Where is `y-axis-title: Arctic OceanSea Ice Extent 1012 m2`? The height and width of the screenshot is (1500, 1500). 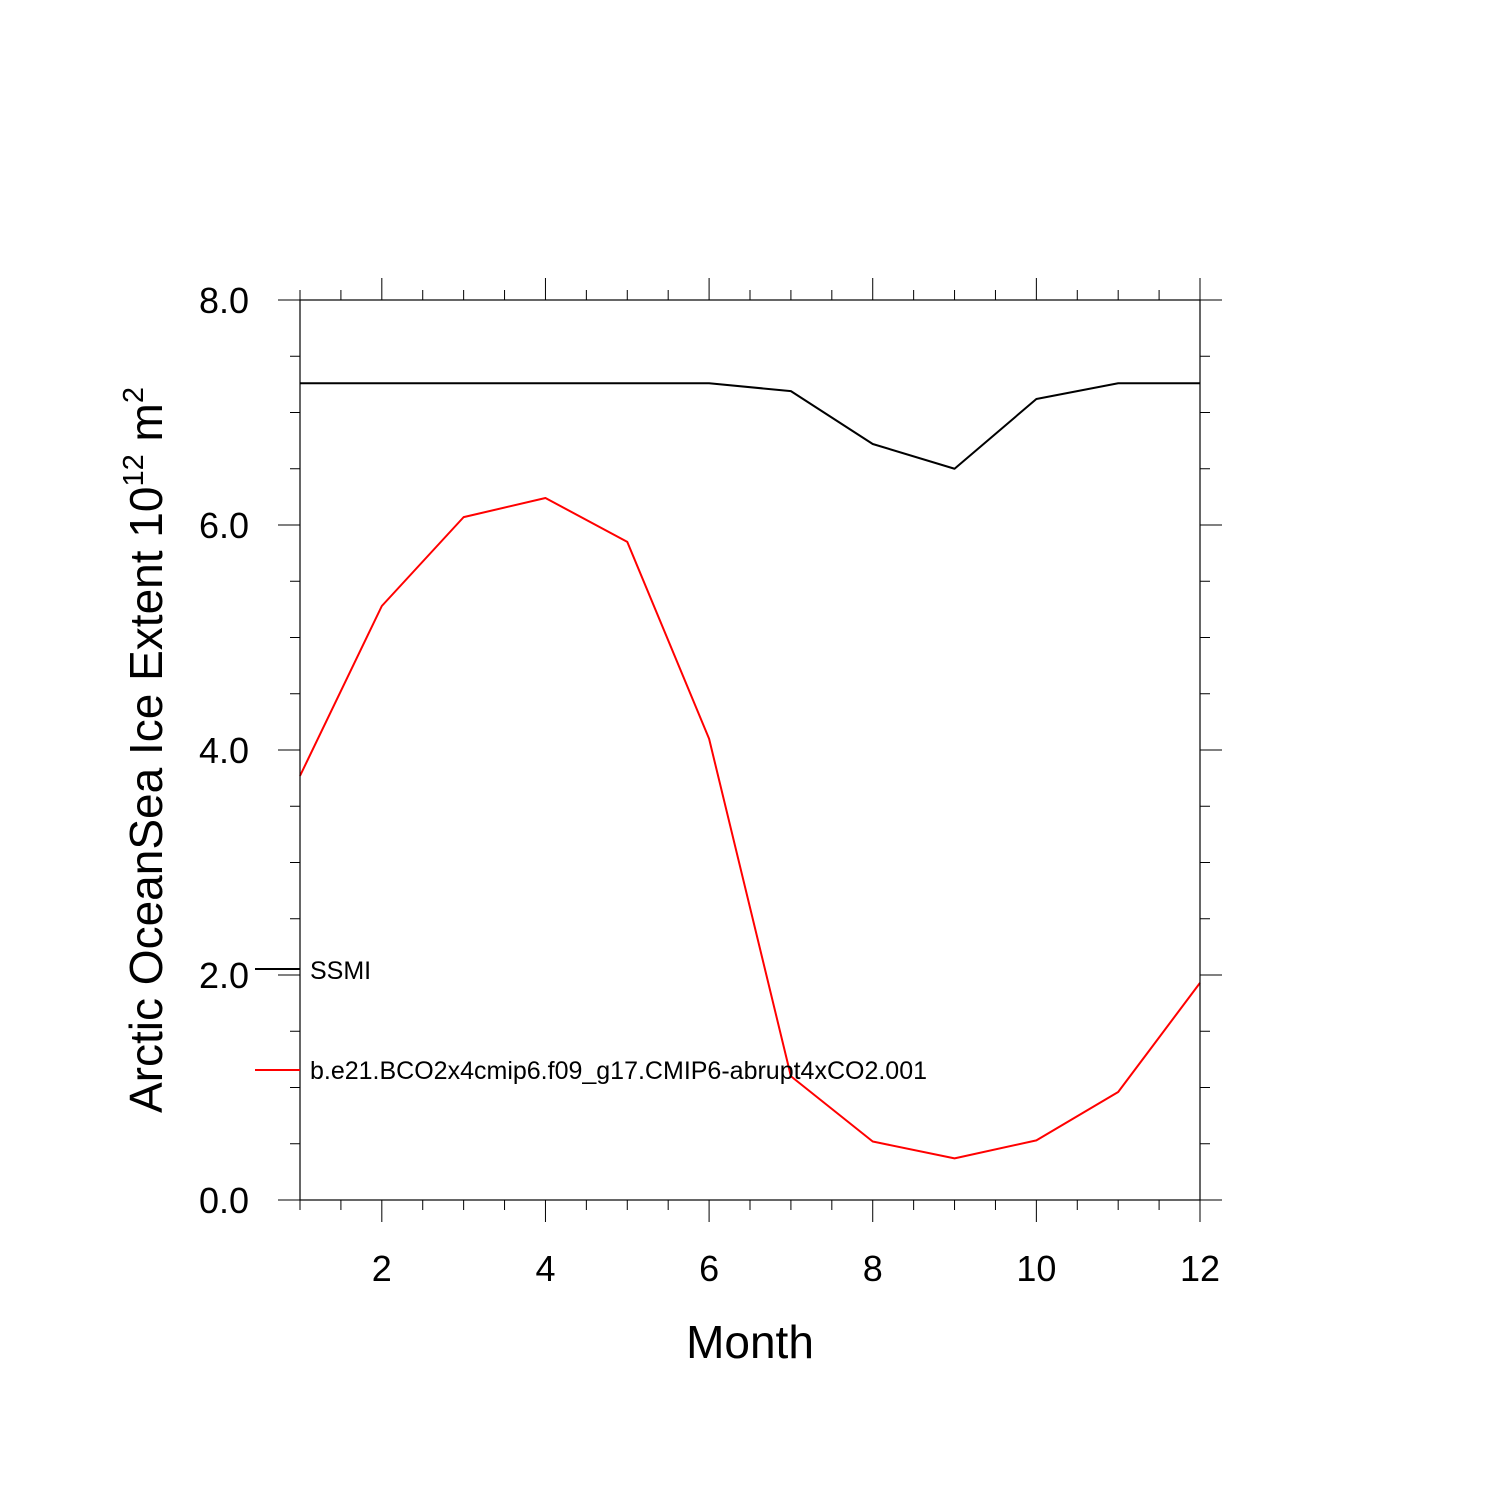 y-axis-title: Arctic OceanSea Ice Extent 1012 m2 is located at coordinates (145, 750).